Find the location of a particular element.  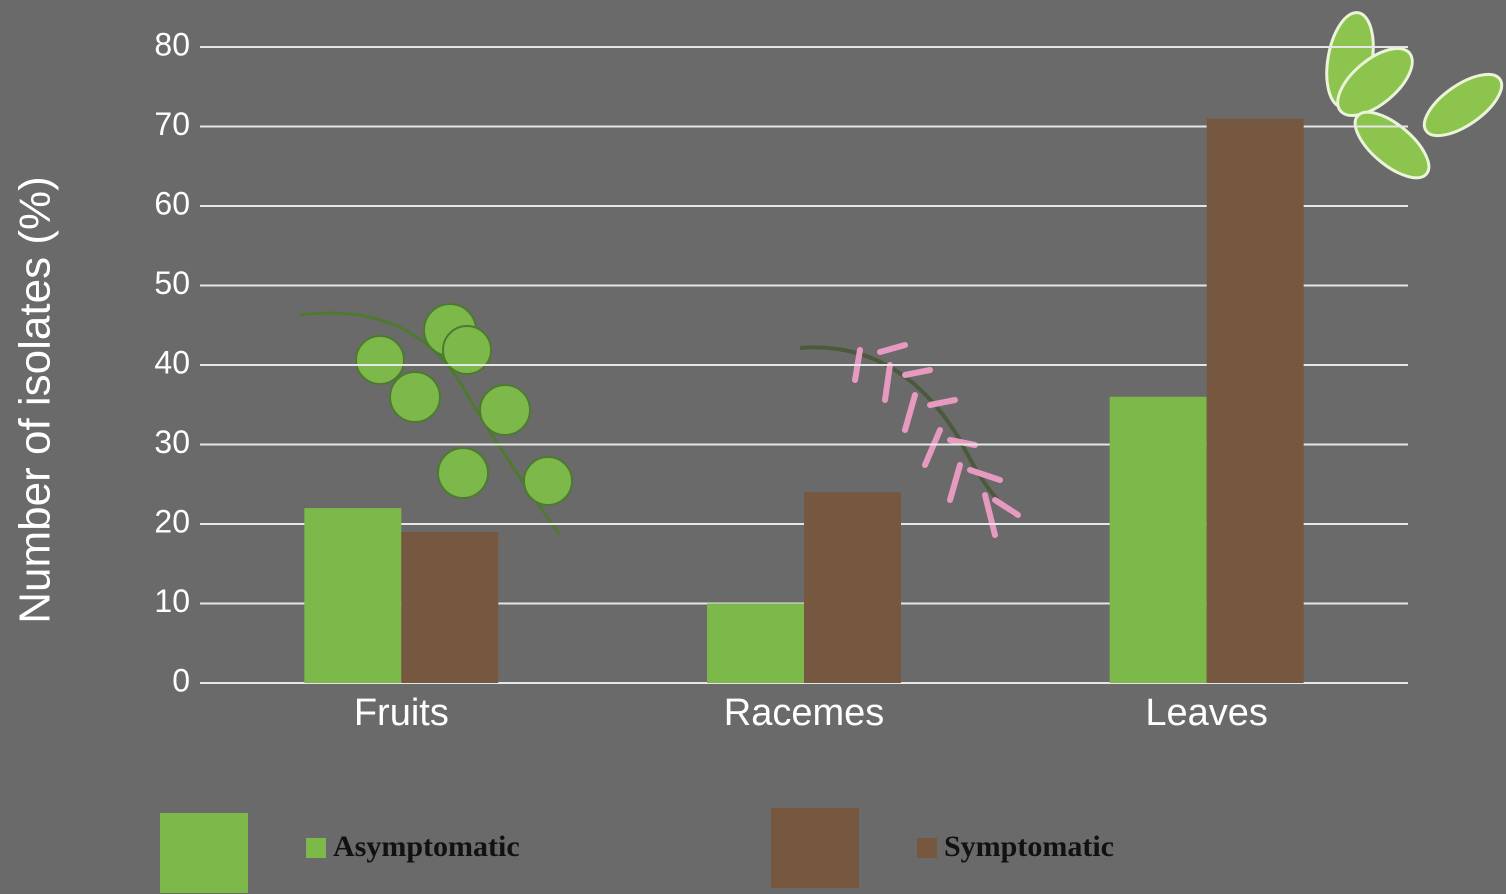

leaves-illustration is located at coordinates (1414, 95).